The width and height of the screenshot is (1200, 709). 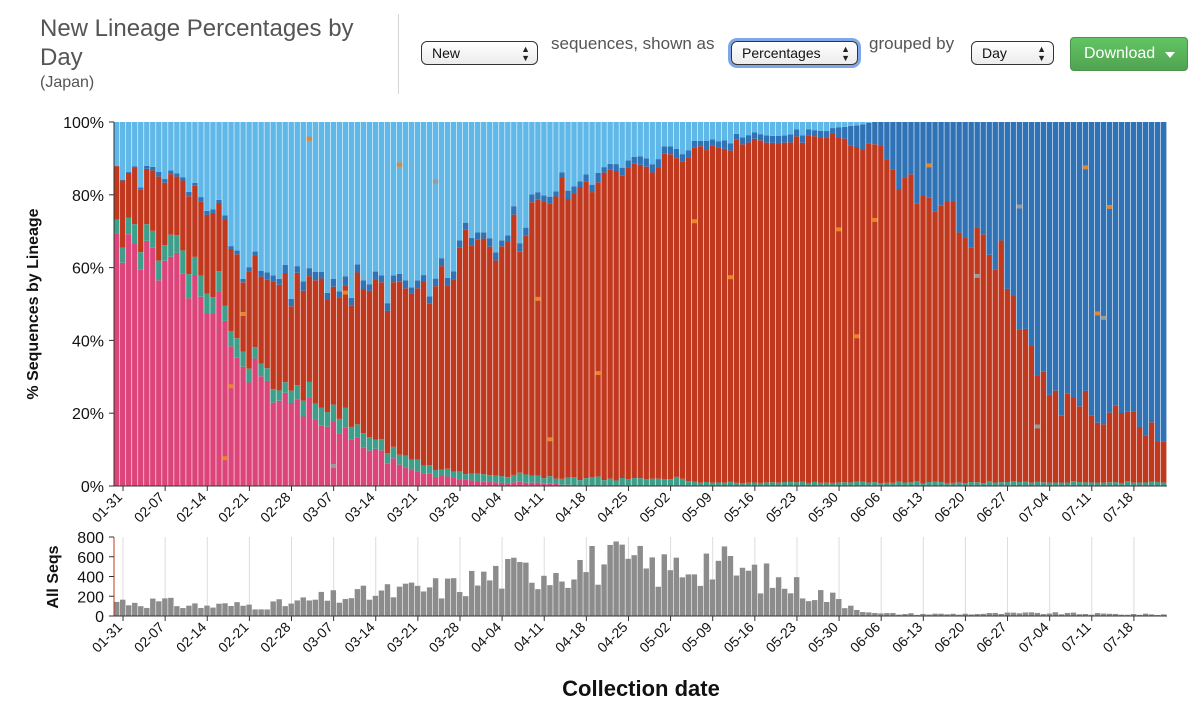 What do you see at coordinates (479, 53) in the screenshot?
I see `sequence-type-select: New ▲ ▼` at bounding box center [479, 53].